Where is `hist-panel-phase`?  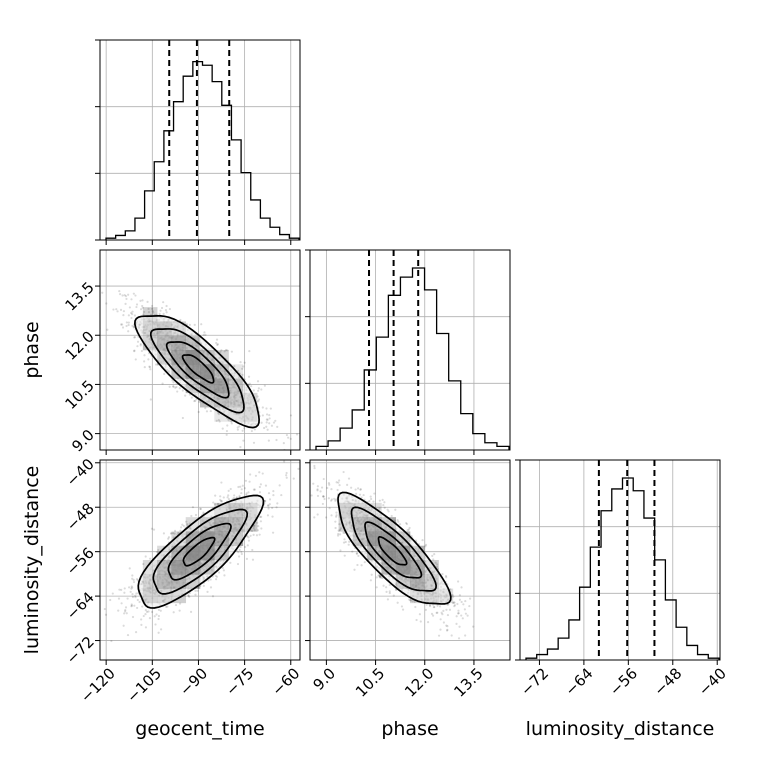 hist-panel-phase is located at coordinates (408, 352).